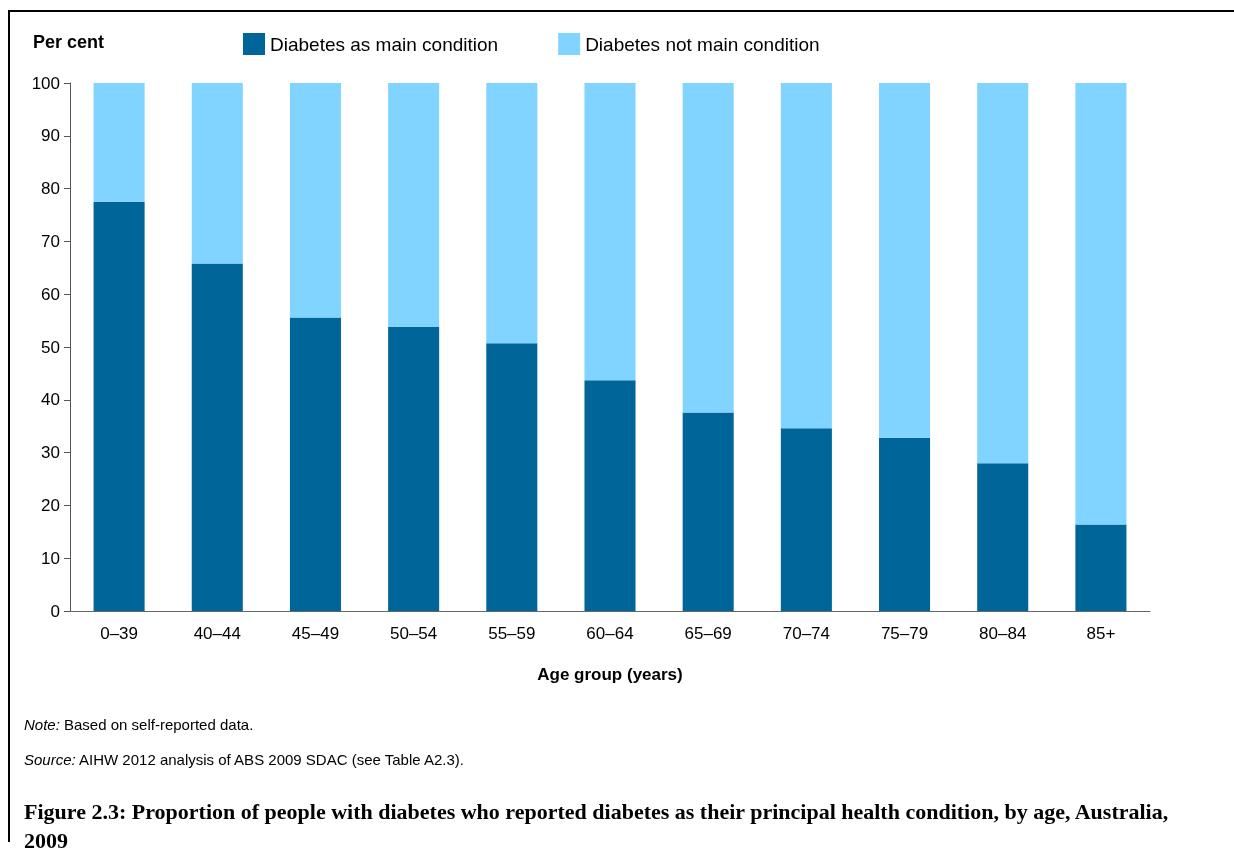  Describe the element at coordinates (45, 83) in the screenshot. I see `y-tick-label: 100` at that location.